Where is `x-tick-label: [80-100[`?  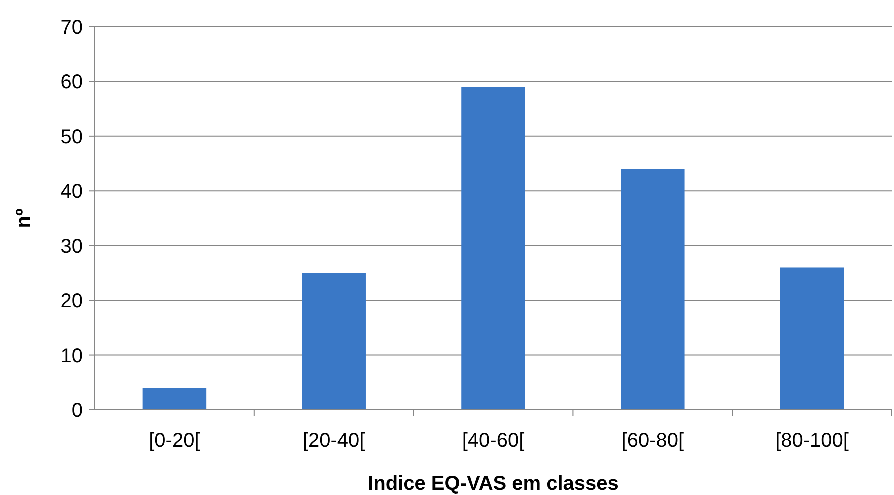 x-tick-label: [80-100[ is located at coordinates (813, 441).